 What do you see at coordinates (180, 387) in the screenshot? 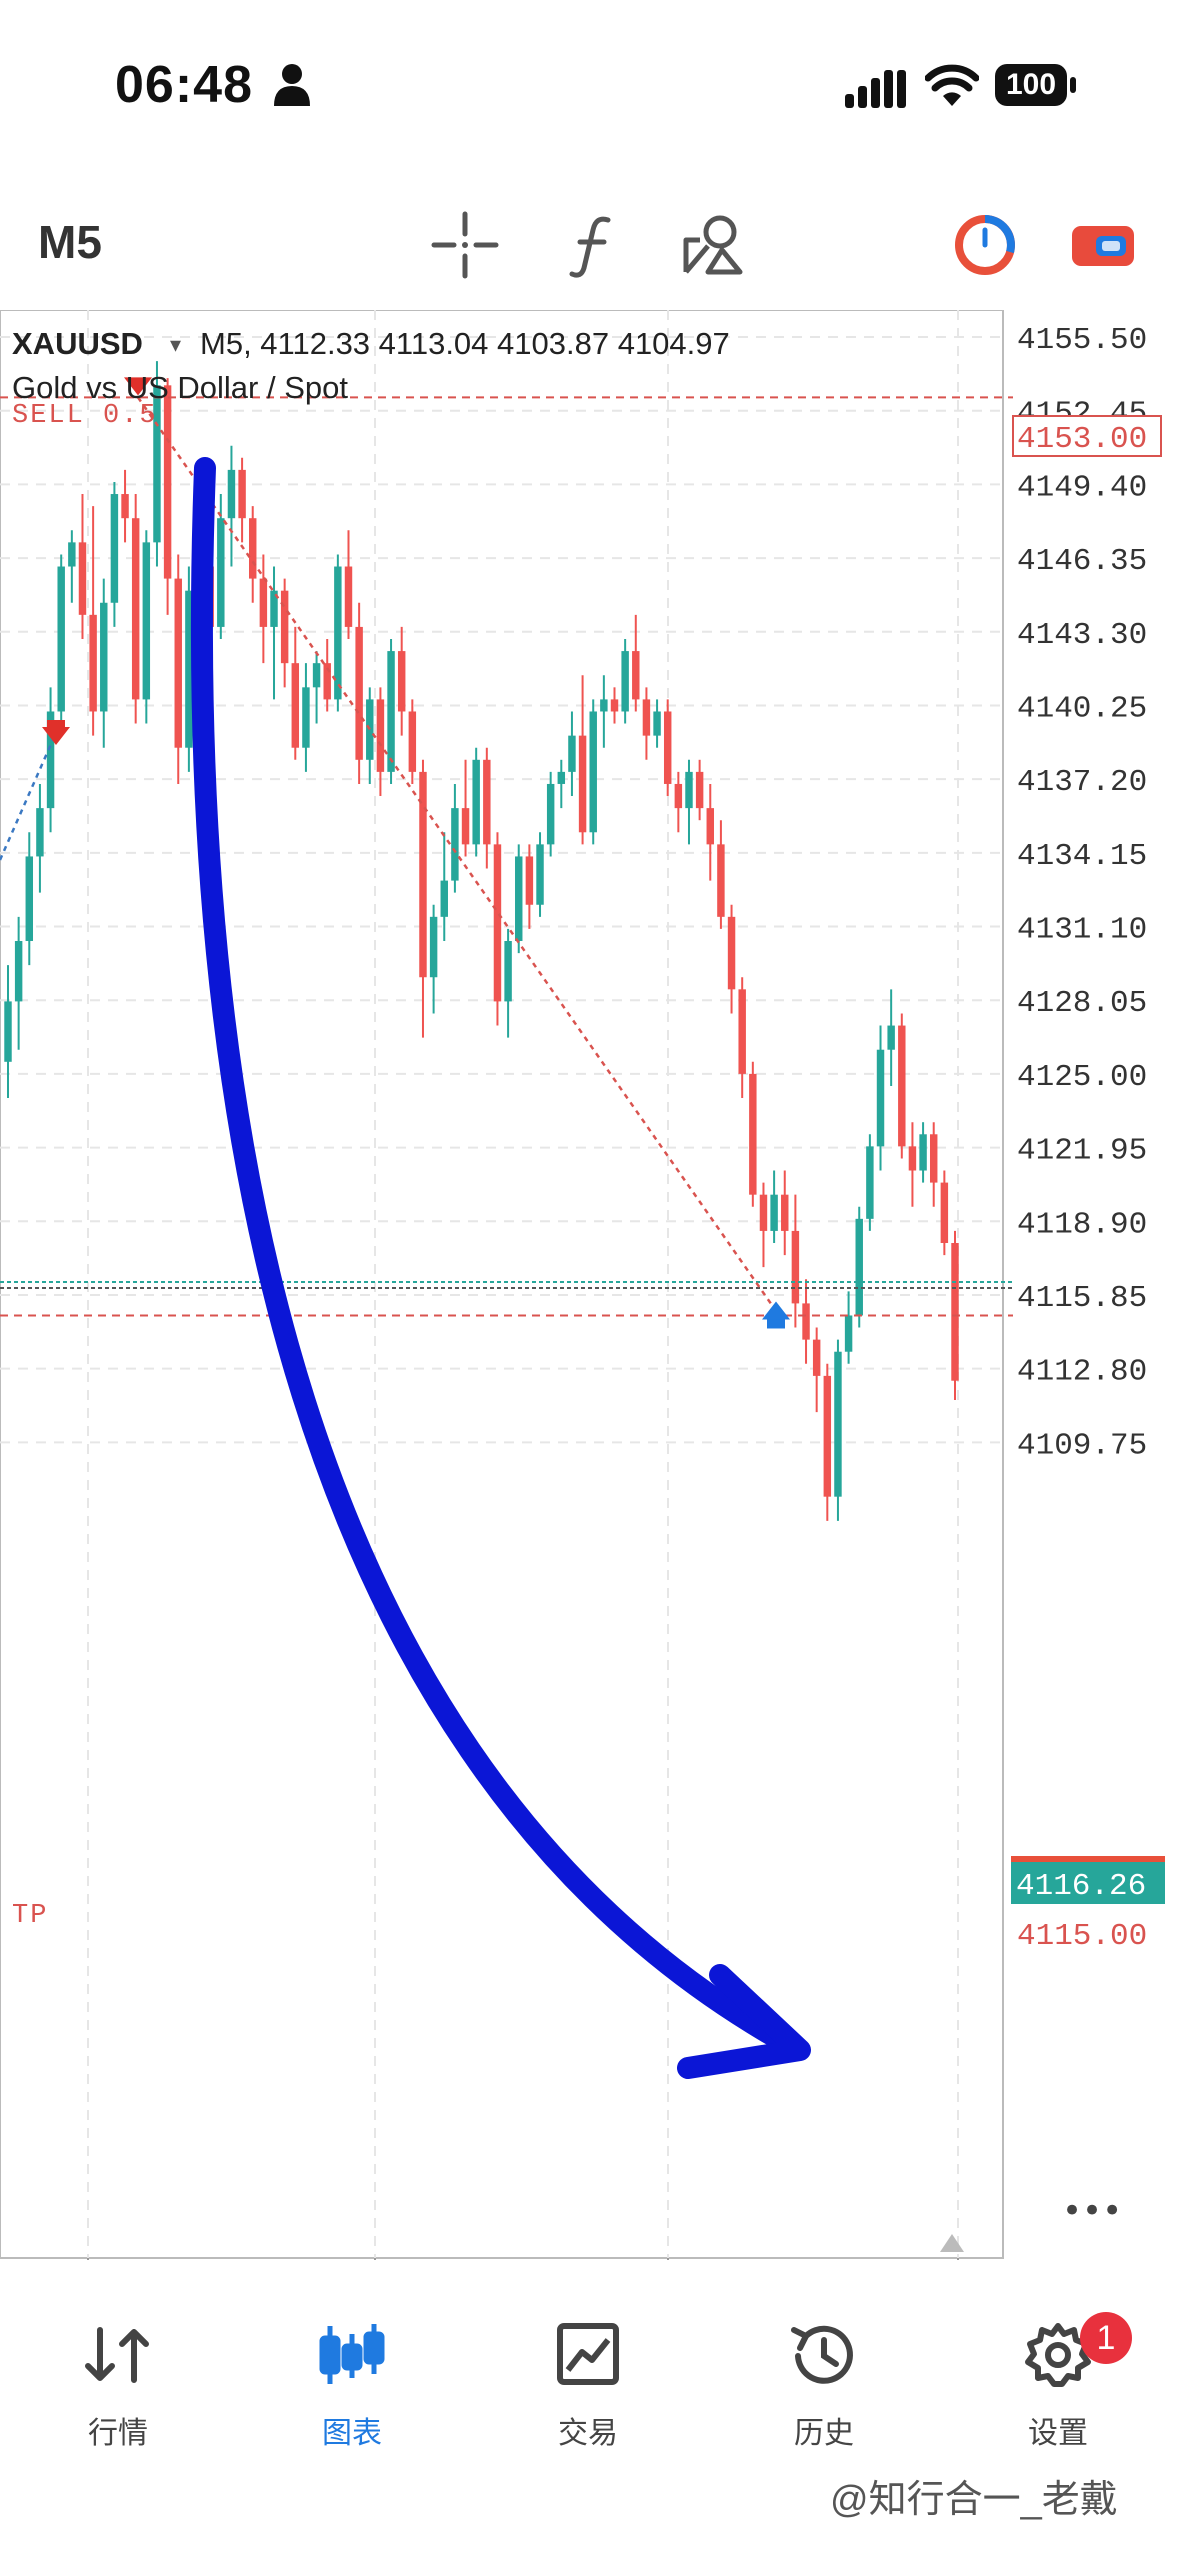
I see `symbol-description: Gold vs US Dollar / Spot` at bounding box center [180, 387].